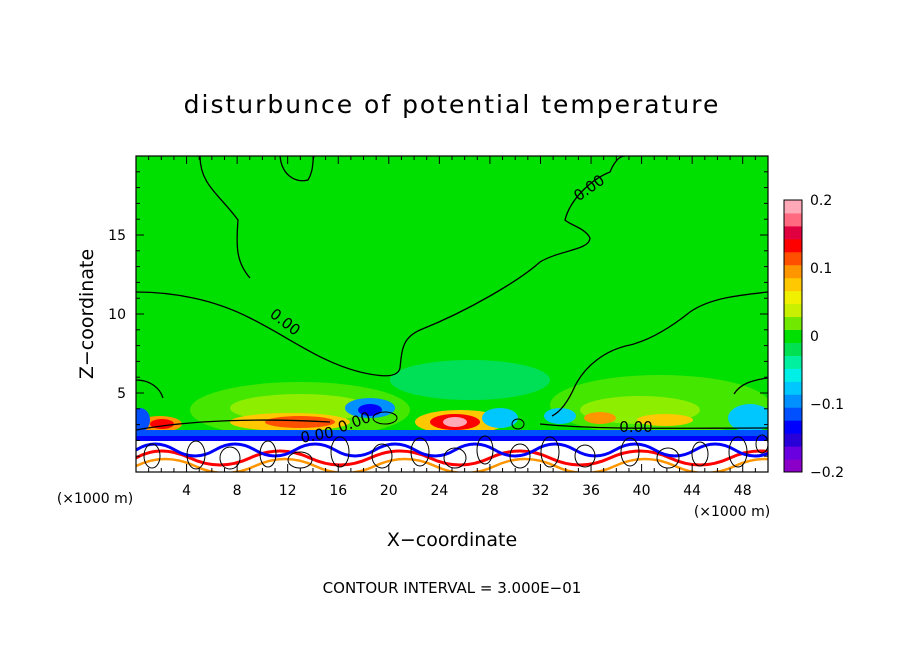  What do you see at coordinates (389, 491) in the screenshot?
I see `x-tick-label: 20` at bounding box center [389, 491].